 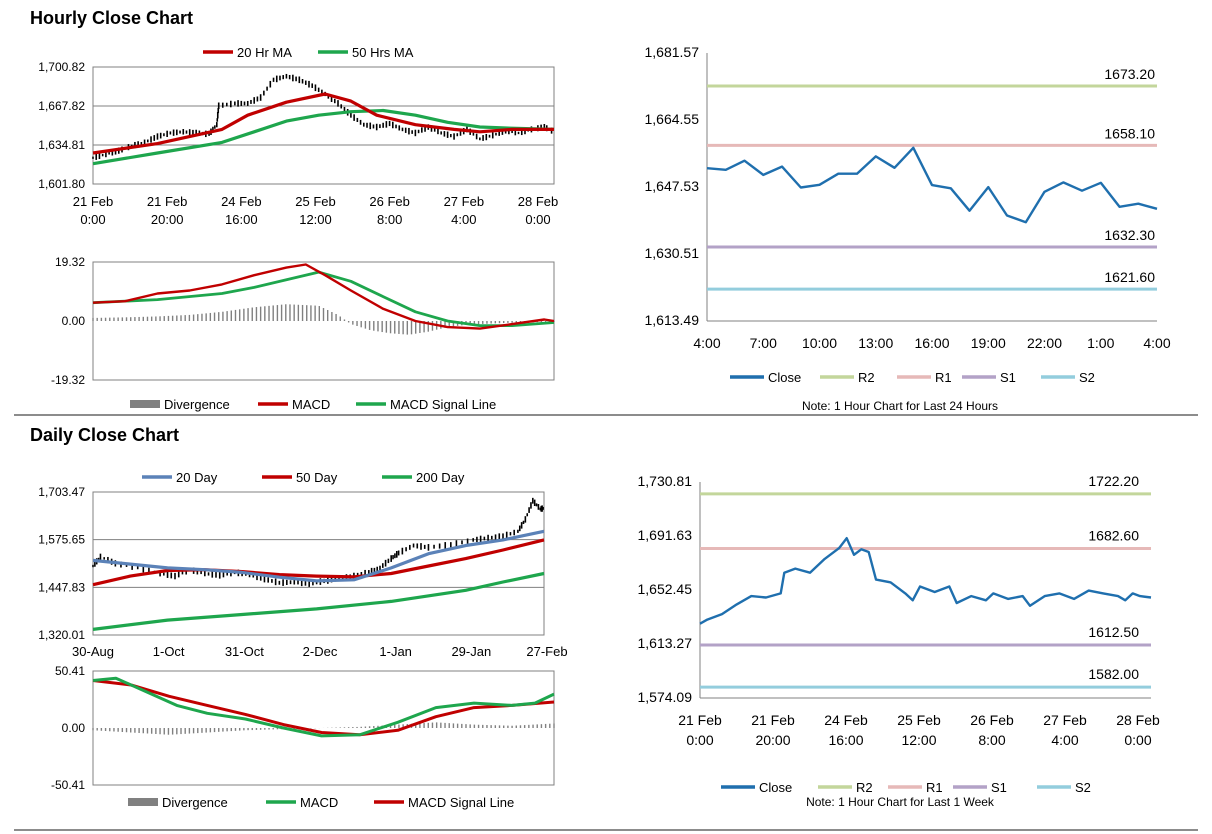 I want to click on hourly-price-x-tick: 27 Feb, so click(x=464, y=201).